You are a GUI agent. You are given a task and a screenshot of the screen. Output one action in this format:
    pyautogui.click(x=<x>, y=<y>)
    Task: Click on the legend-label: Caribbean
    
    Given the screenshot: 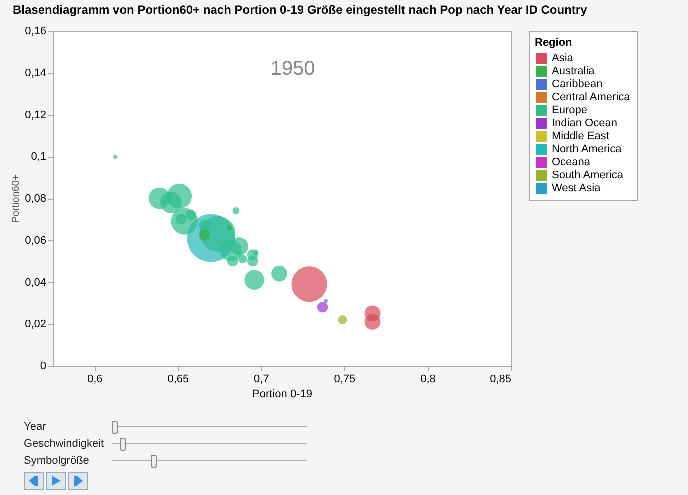 What is the action you would take?
    pyautogui.click(x=577, y=84)
    